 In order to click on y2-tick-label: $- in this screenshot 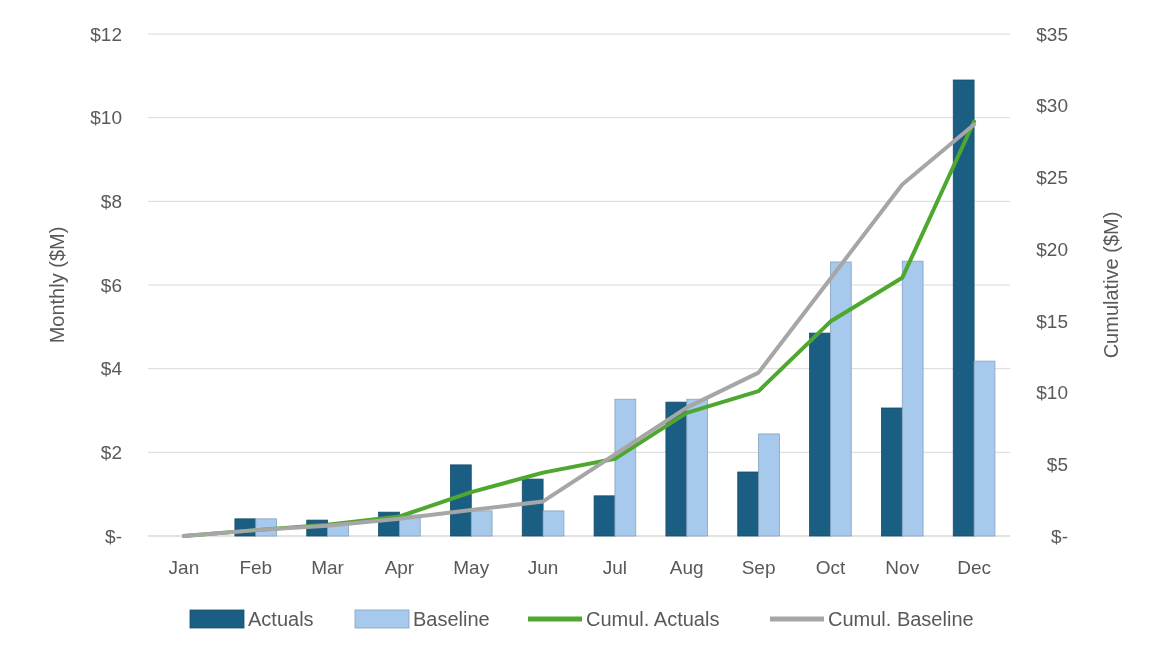, I will do `click(1059, 536)`.